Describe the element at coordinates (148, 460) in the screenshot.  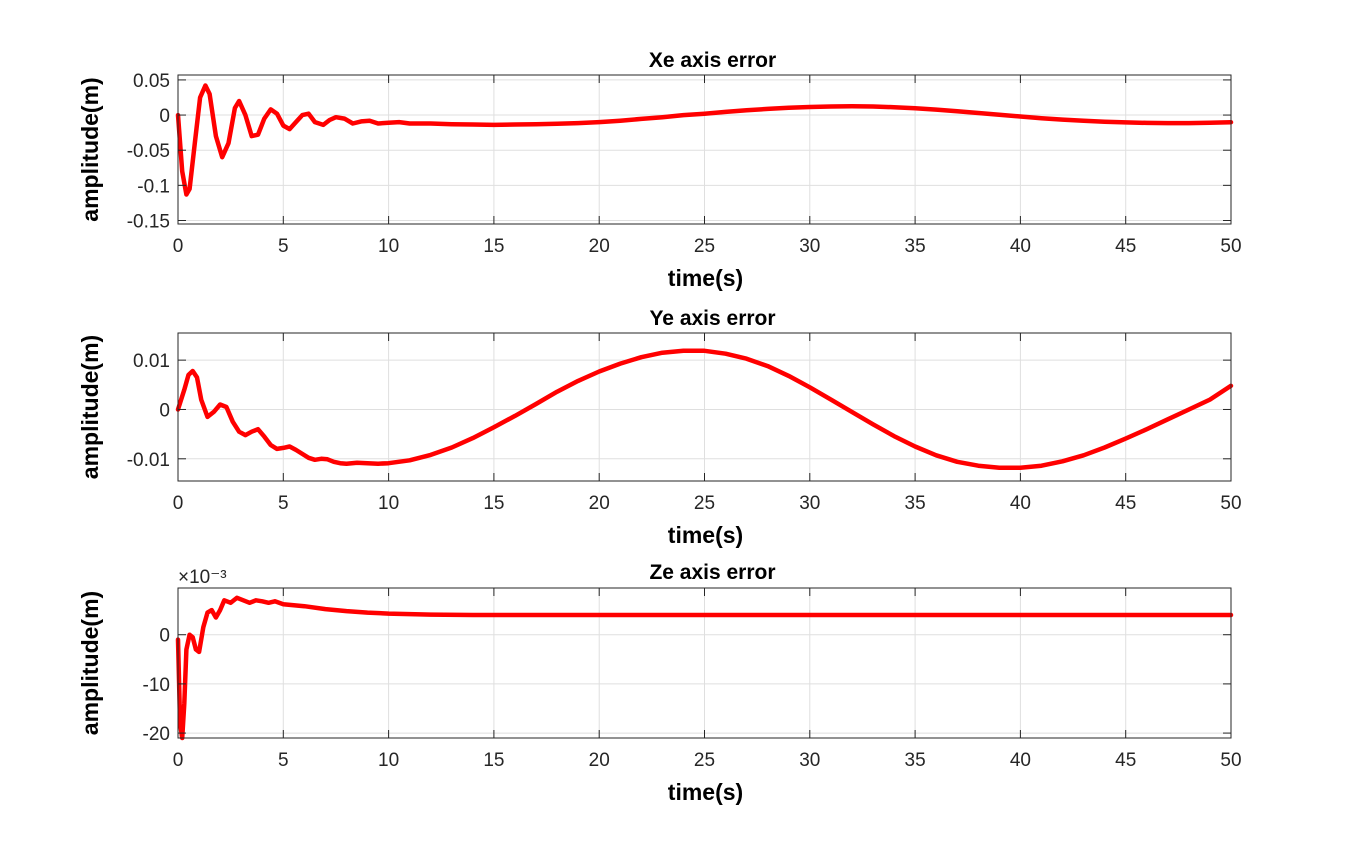
I see `y-tick-label: -0.01` at that location.